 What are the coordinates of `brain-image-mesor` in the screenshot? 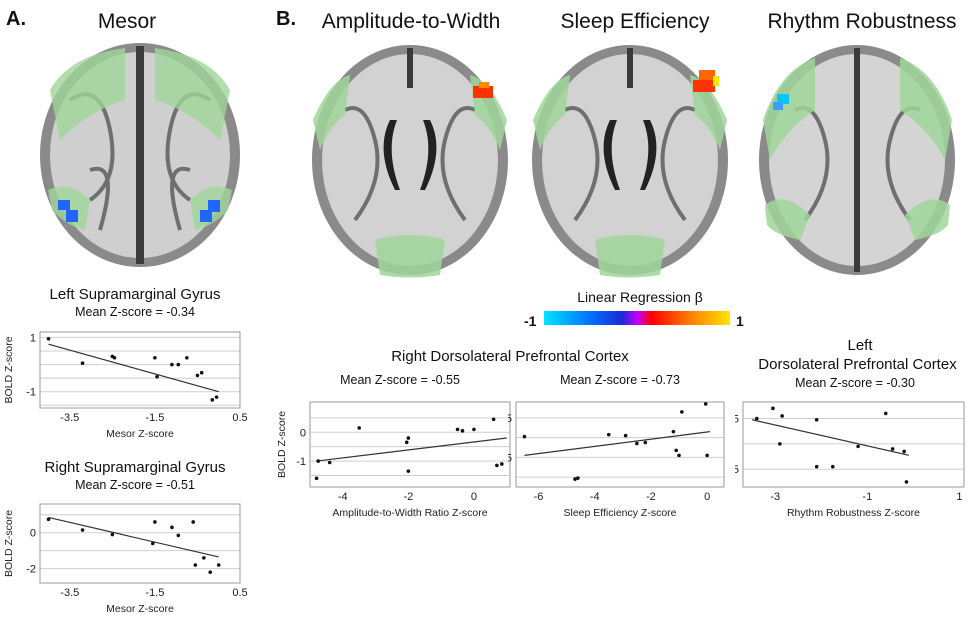 It's located at (140, 155).